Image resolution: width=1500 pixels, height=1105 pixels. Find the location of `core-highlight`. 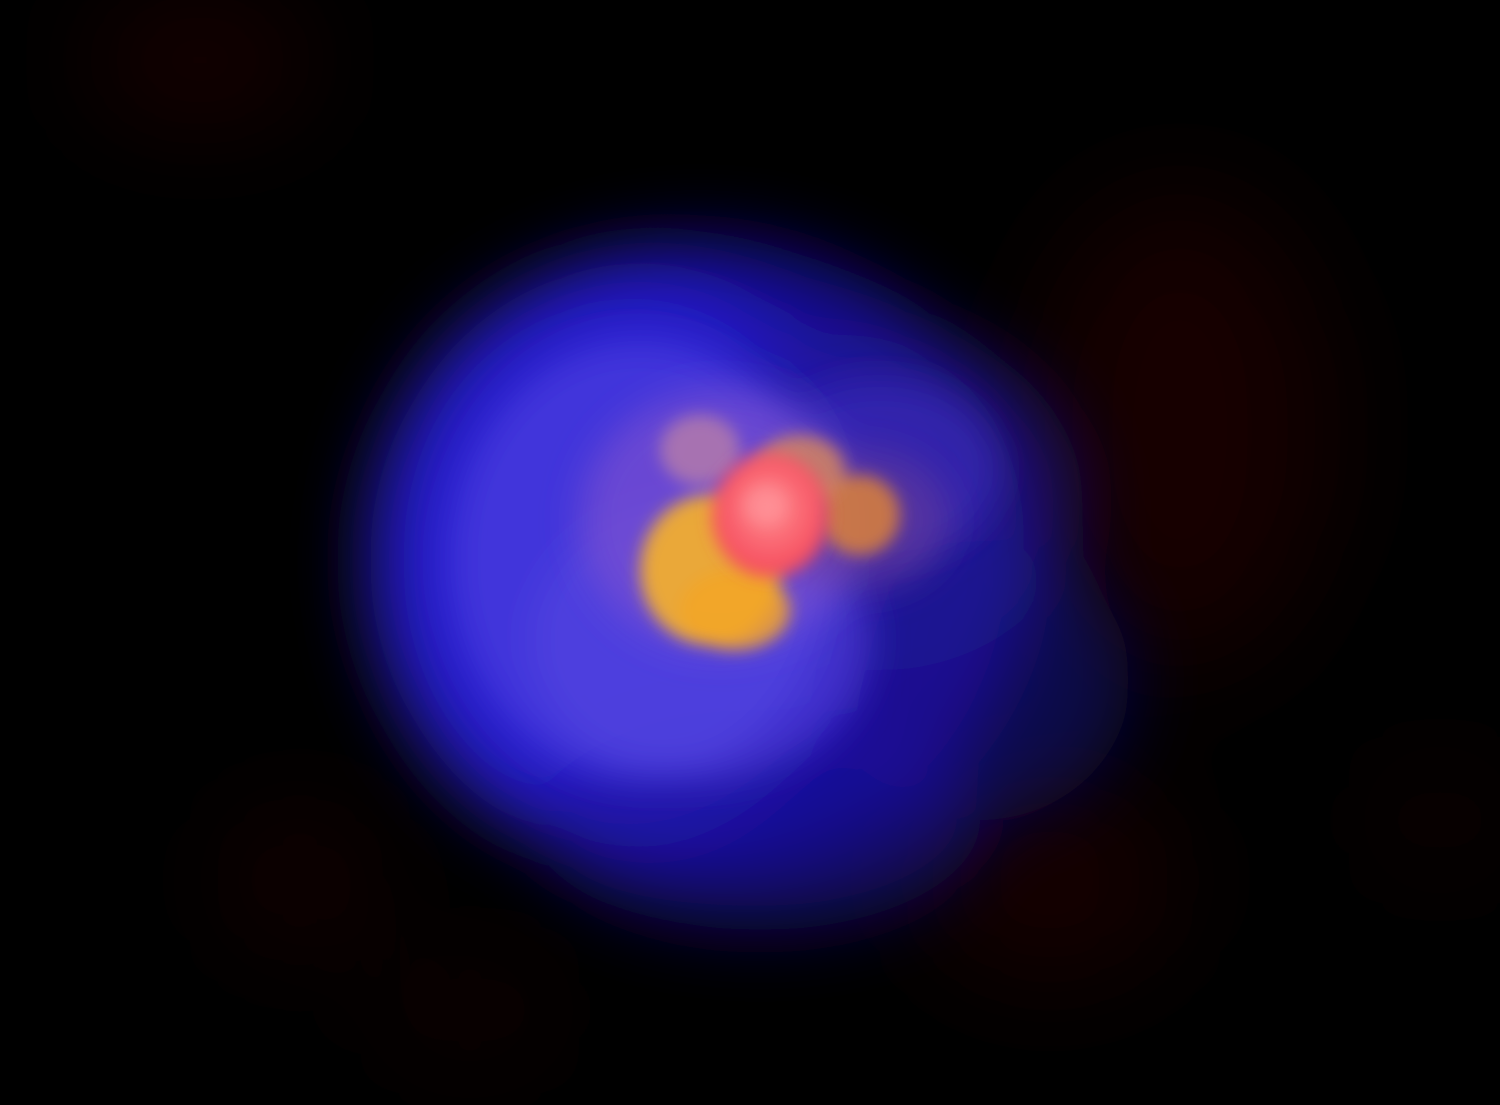

core-highlight is located at coordinates (765, 505).